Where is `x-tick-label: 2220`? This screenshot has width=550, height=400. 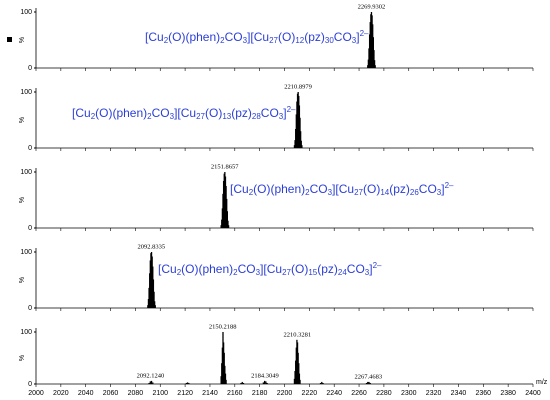 x-tick-label: 2220 is located at coordinates (310, 393).